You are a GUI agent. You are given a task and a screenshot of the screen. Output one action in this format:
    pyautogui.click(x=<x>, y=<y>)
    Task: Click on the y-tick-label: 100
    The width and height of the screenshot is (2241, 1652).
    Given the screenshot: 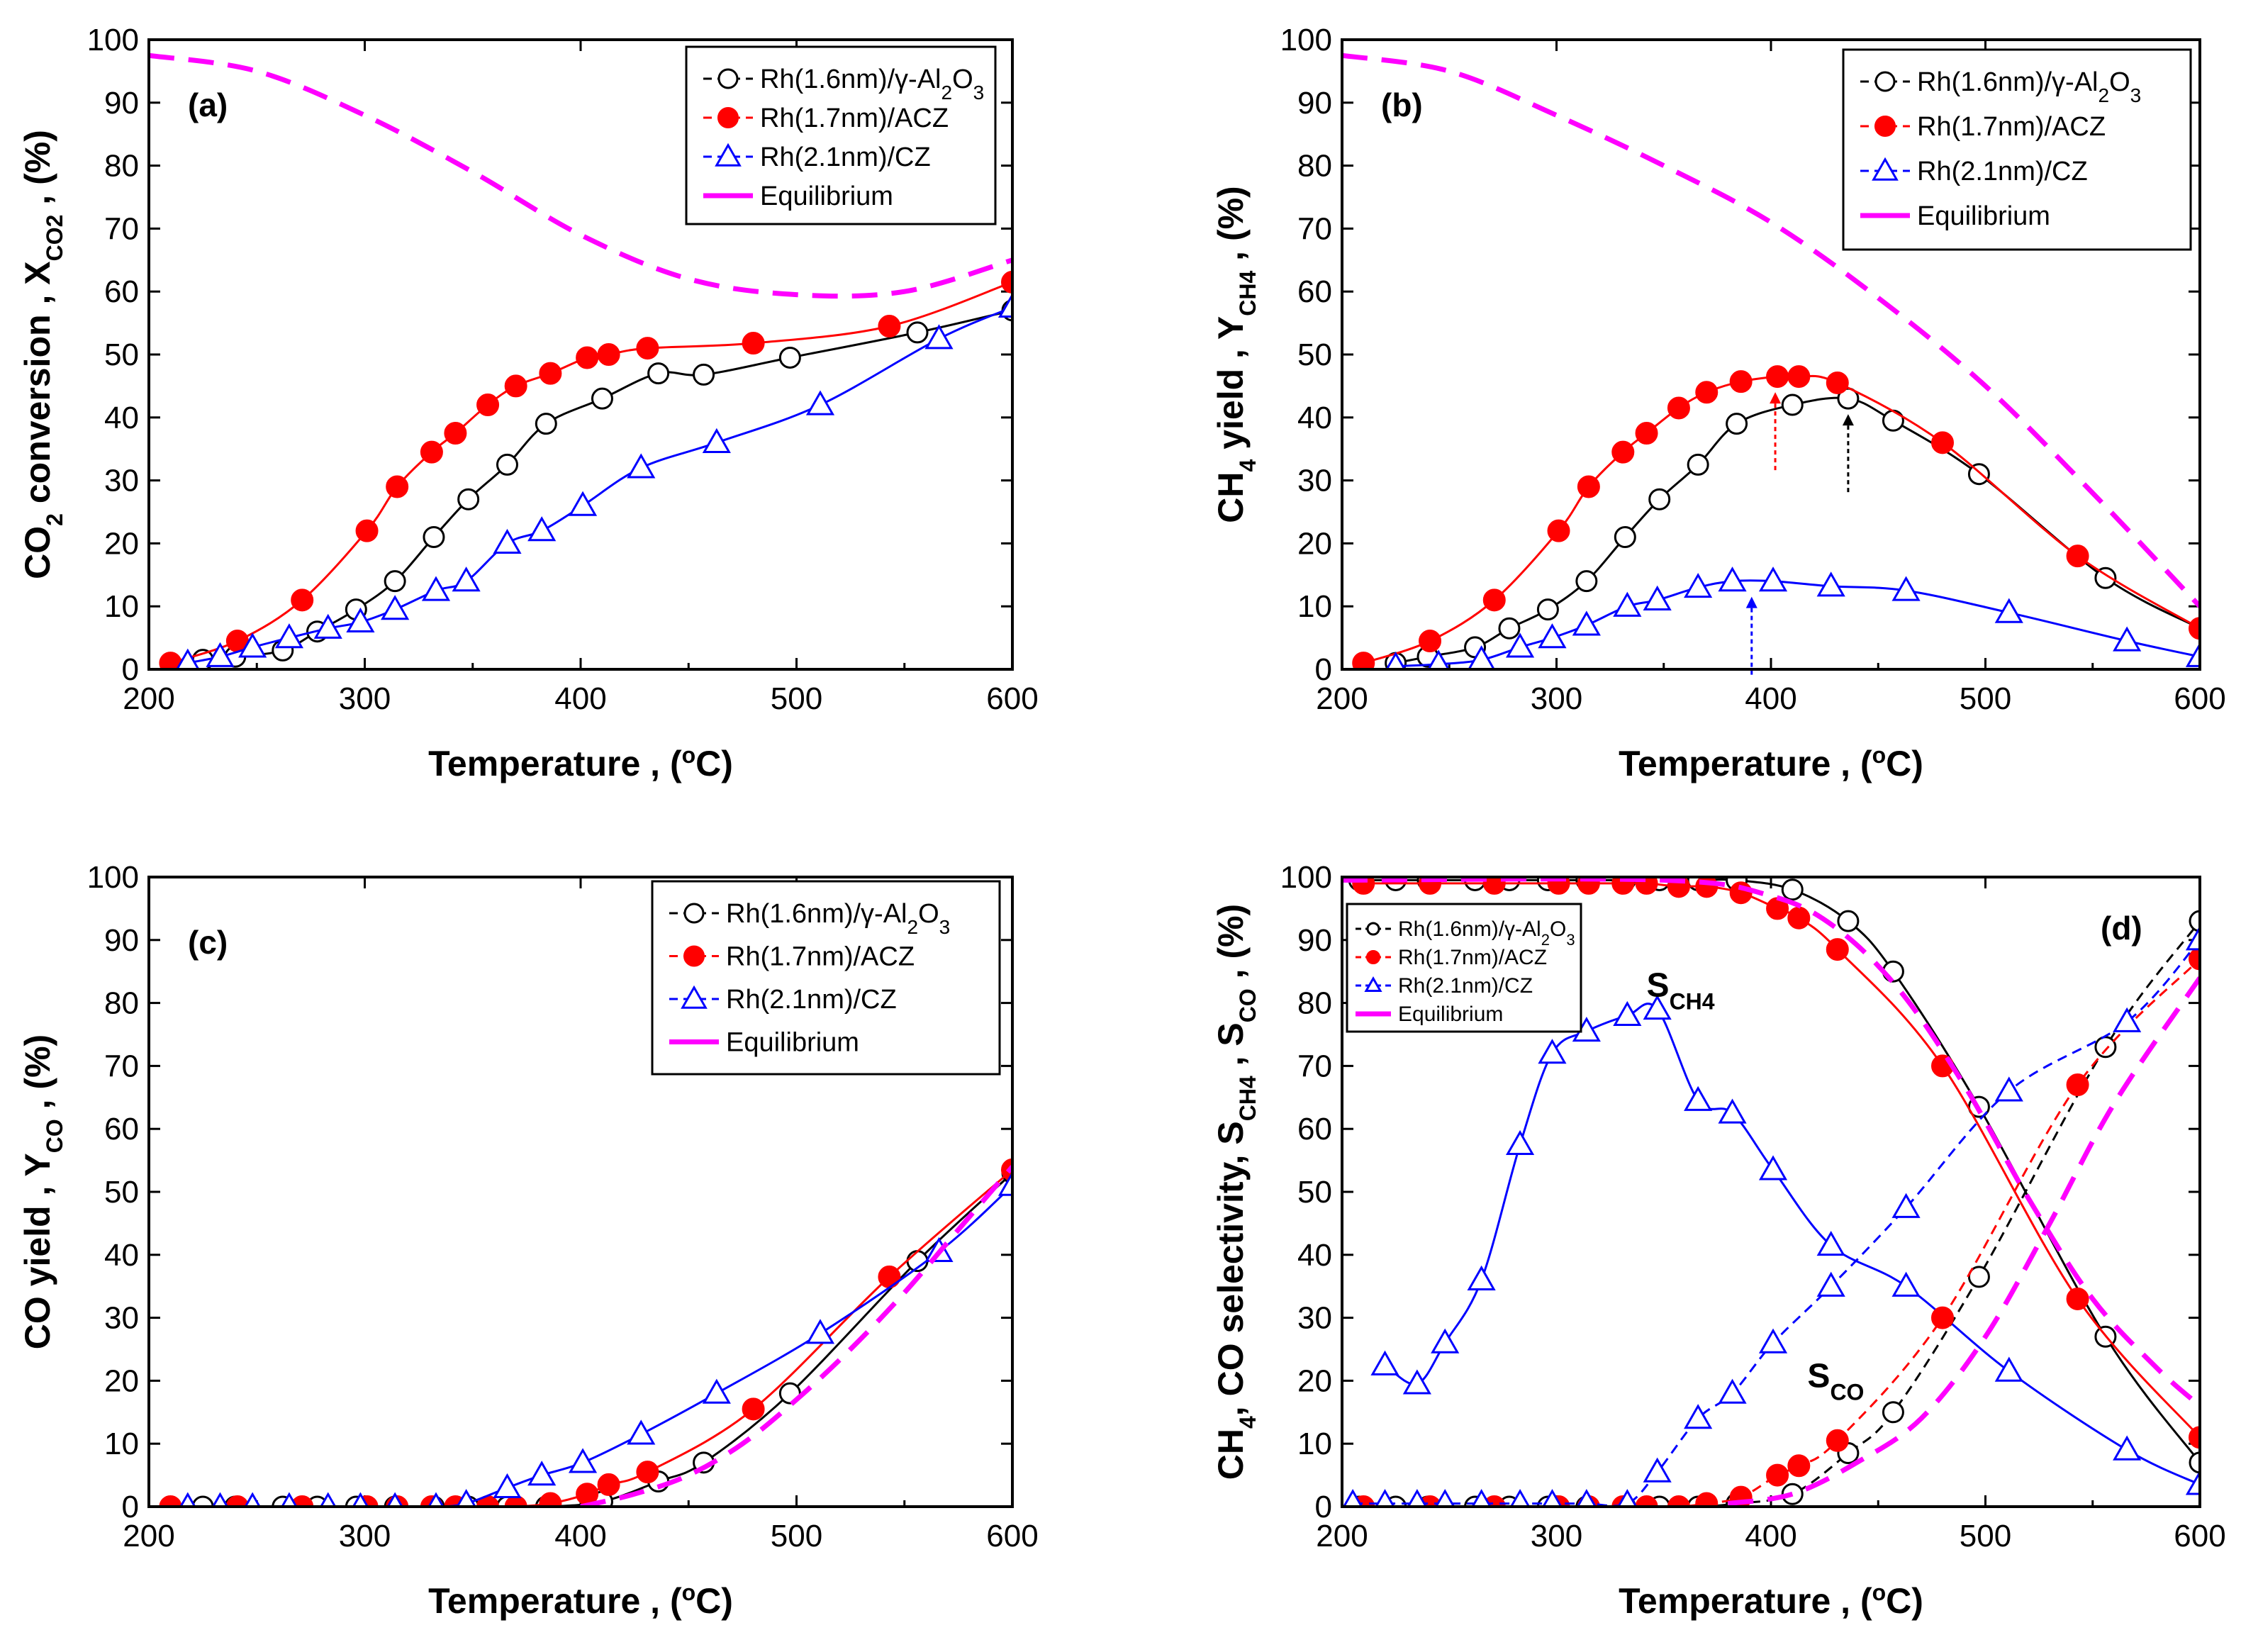 What is the action you would take?
    pyautogui.click(x=113, y=877)
    